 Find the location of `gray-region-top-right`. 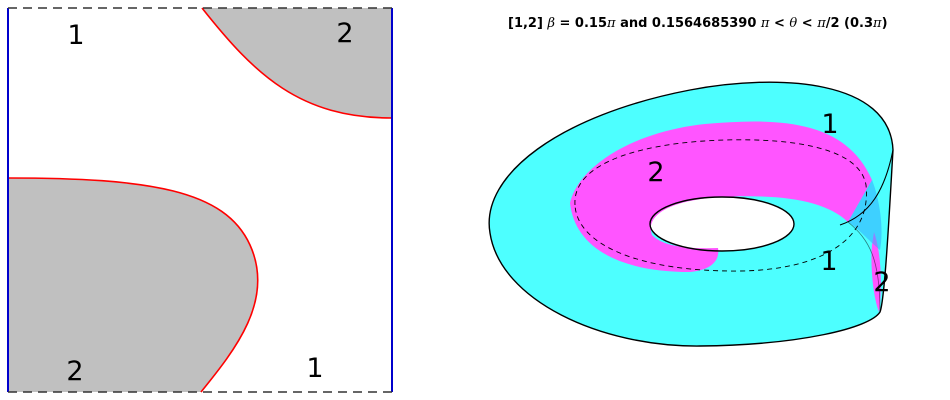

gray-region-top-right is located at coordinates (297, 63).